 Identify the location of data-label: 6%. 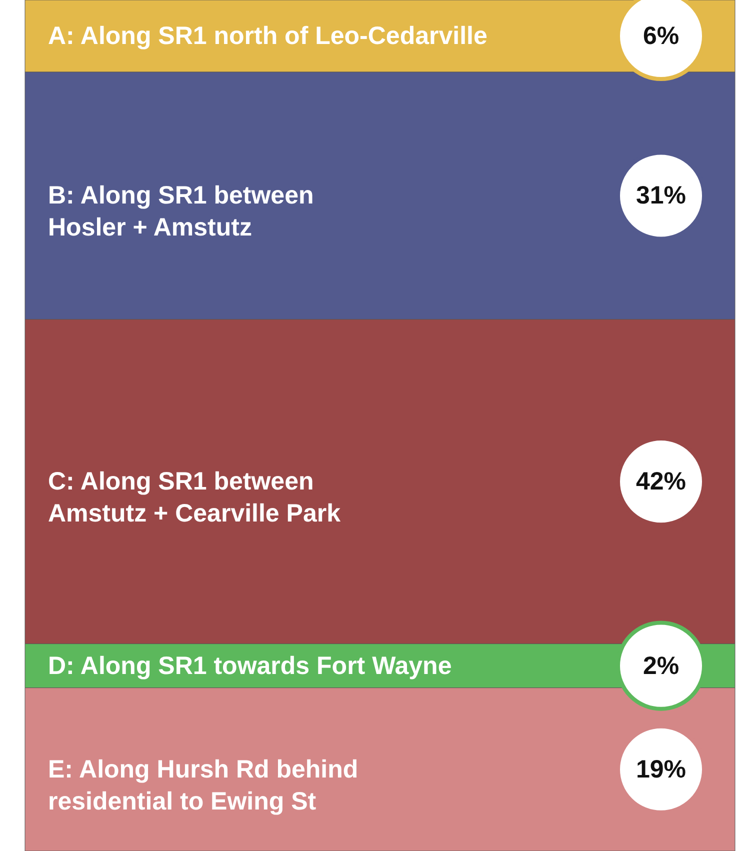
(661, 36).